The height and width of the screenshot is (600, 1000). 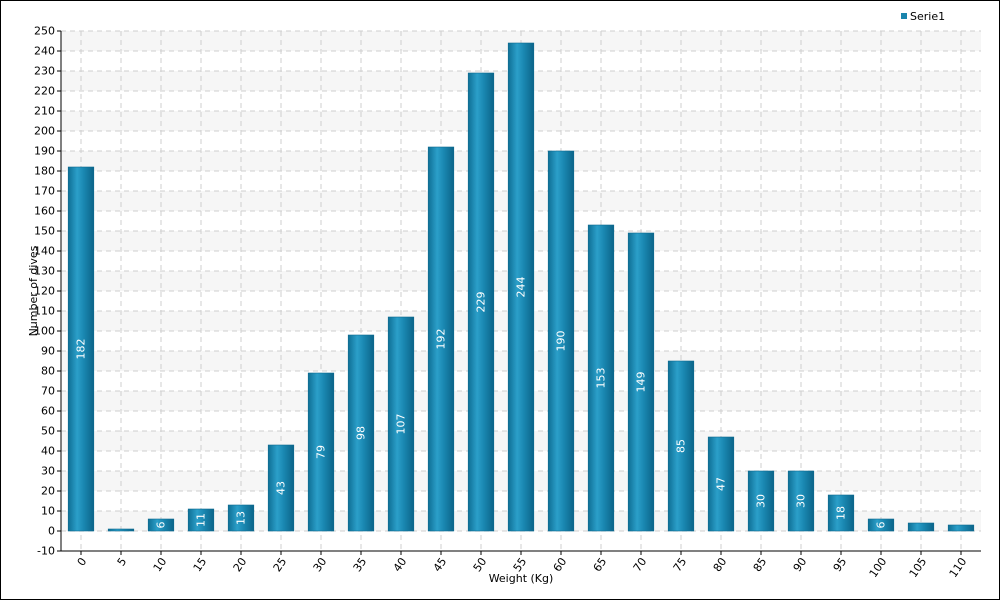 What do you see at coordinates (200, 564) in the screenshot?
I see `x-tick-label: 15` at bounding box center [200, 564].